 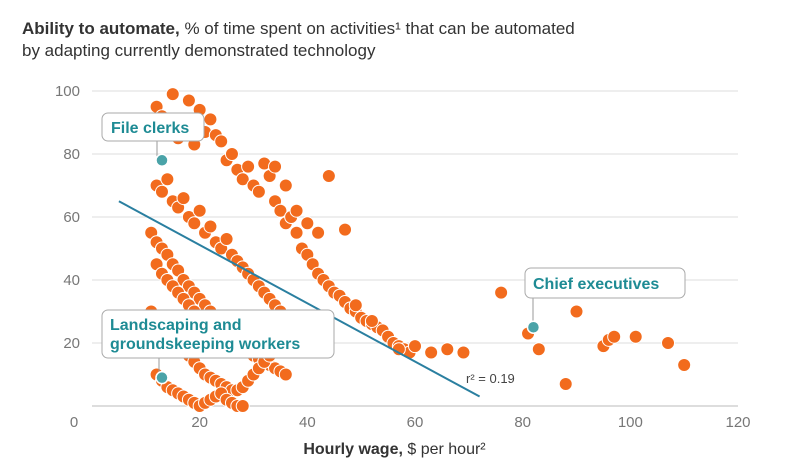 I want to click on x-tick-label: 100, so click(x=630, y=422).